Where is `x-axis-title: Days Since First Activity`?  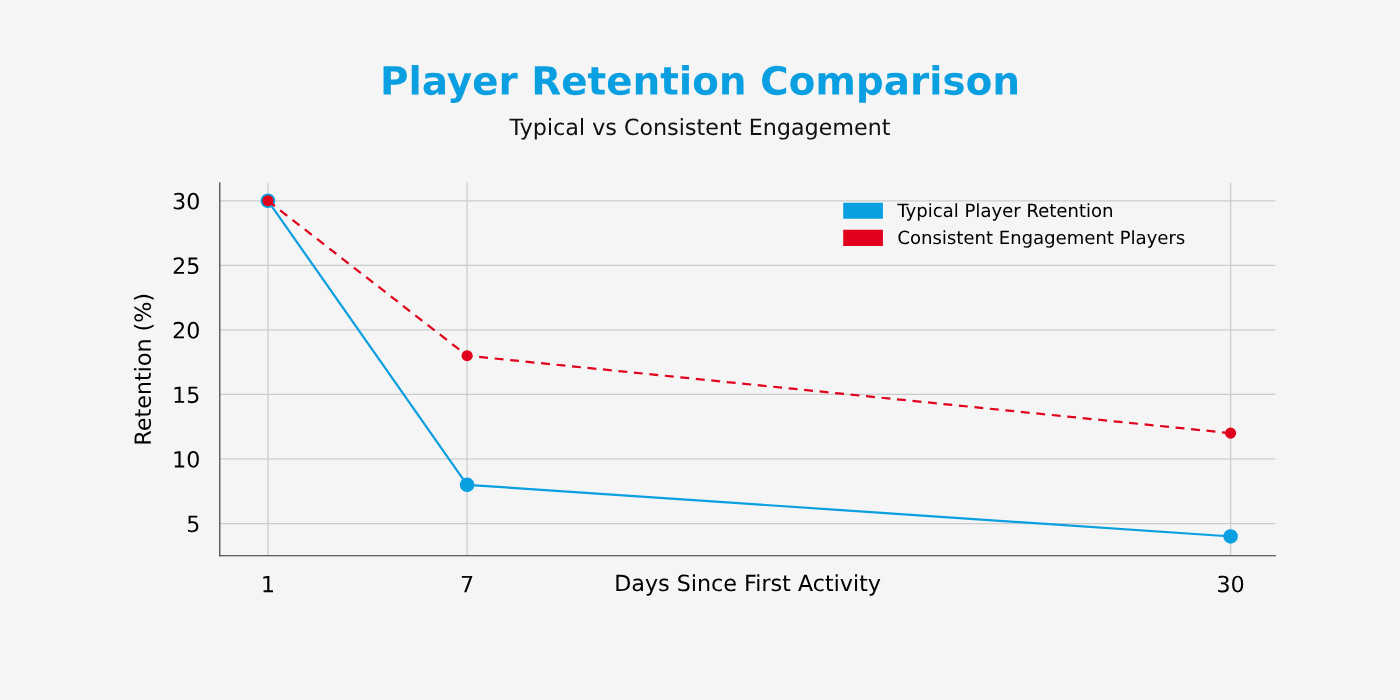
x-axis-title: Days Since First Activity is located at coordinates (748, 585).